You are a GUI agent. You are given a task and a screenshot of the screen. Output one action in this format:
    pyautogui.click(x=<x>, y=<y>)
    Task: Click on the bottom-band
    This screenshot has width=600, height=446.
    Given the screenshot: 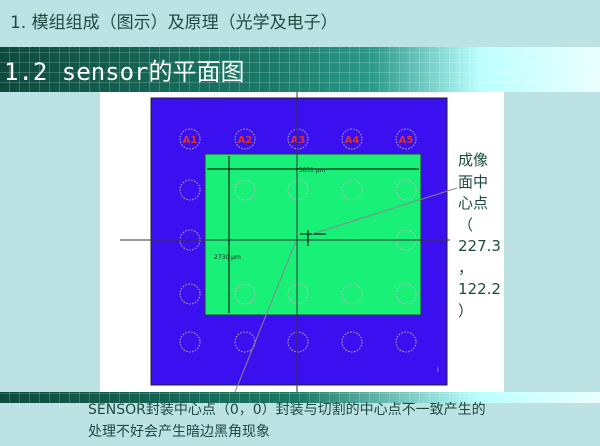 What is the action you would take?
    pyautogui.click(x=300, y=397)
    